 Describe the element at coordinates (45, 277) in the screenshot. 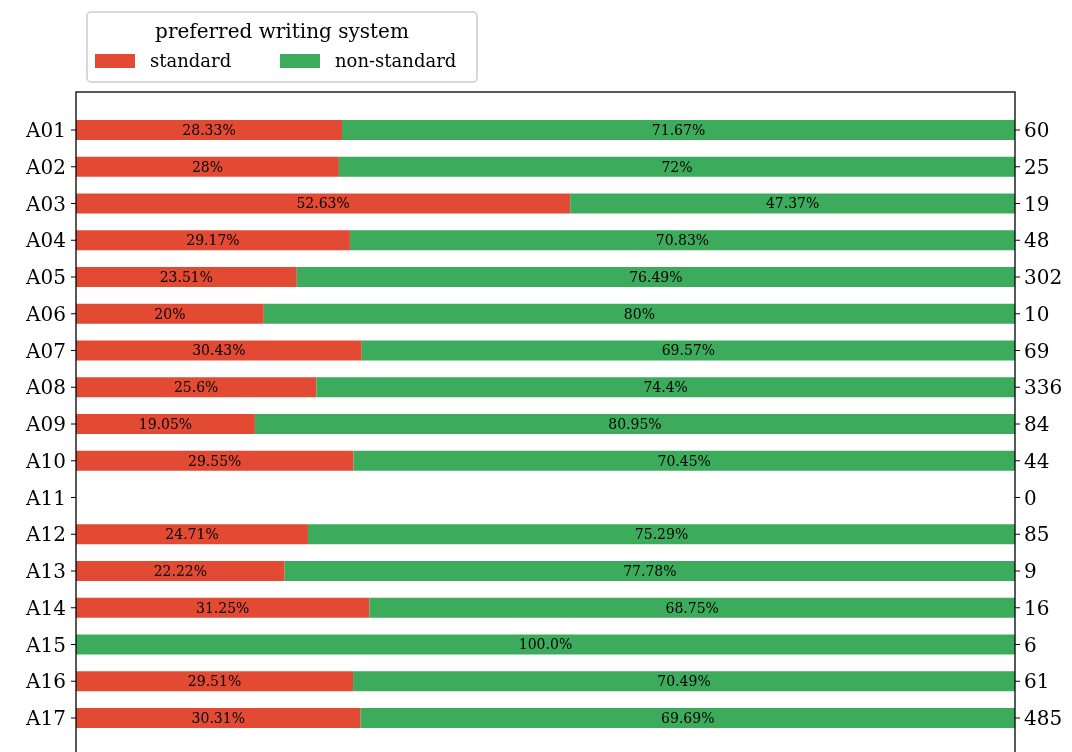

I see `y-tick-label: A05` at that location.